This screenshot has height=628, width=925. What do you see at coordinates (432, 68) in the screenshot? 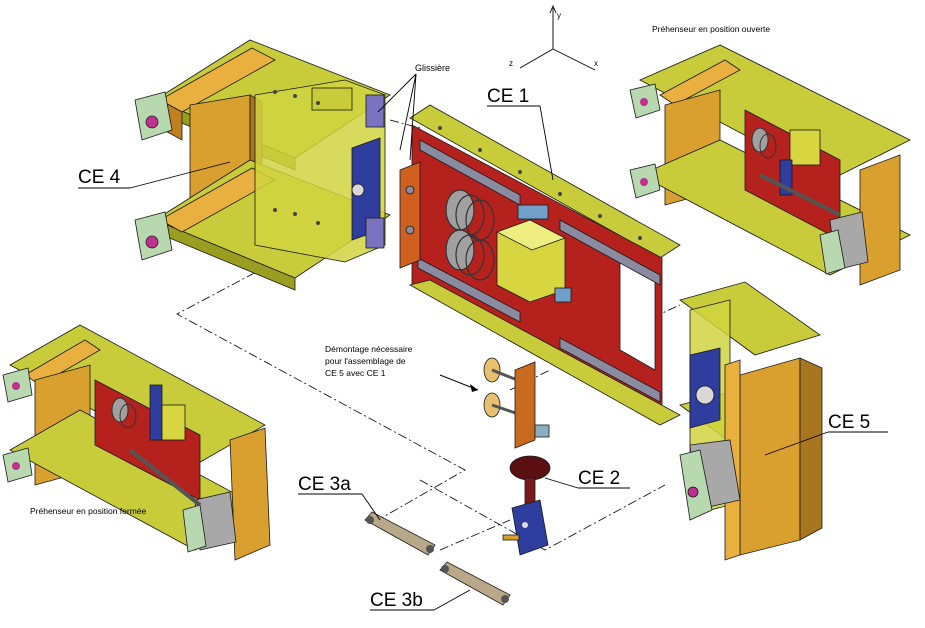
I see `glissiere-label: Glissière` at bounding box center [432, 68].